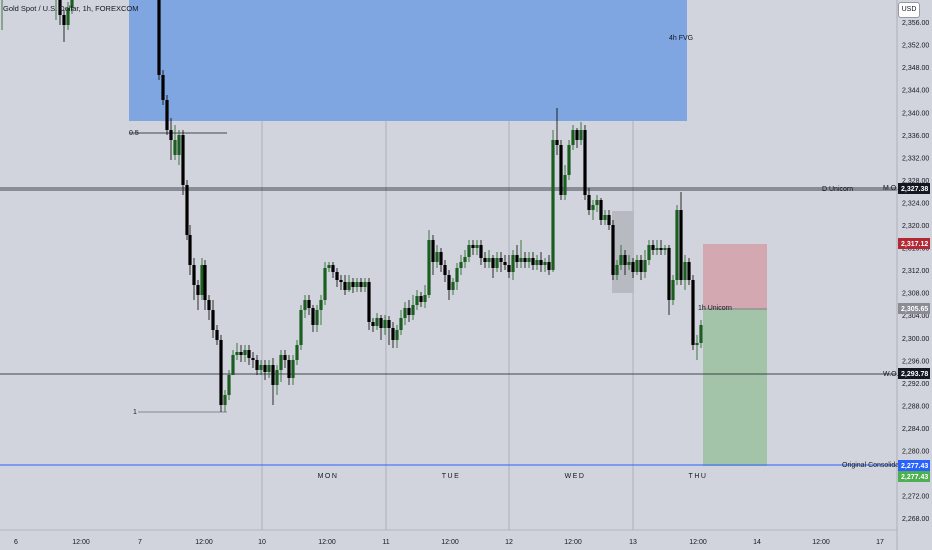 Image resolution: width=932 pixels, height=550 pixels. What do you see at coordinates (890, 188) in the screenshot?
I see `mo-label: M.O.` at bounding box center [890, 188].